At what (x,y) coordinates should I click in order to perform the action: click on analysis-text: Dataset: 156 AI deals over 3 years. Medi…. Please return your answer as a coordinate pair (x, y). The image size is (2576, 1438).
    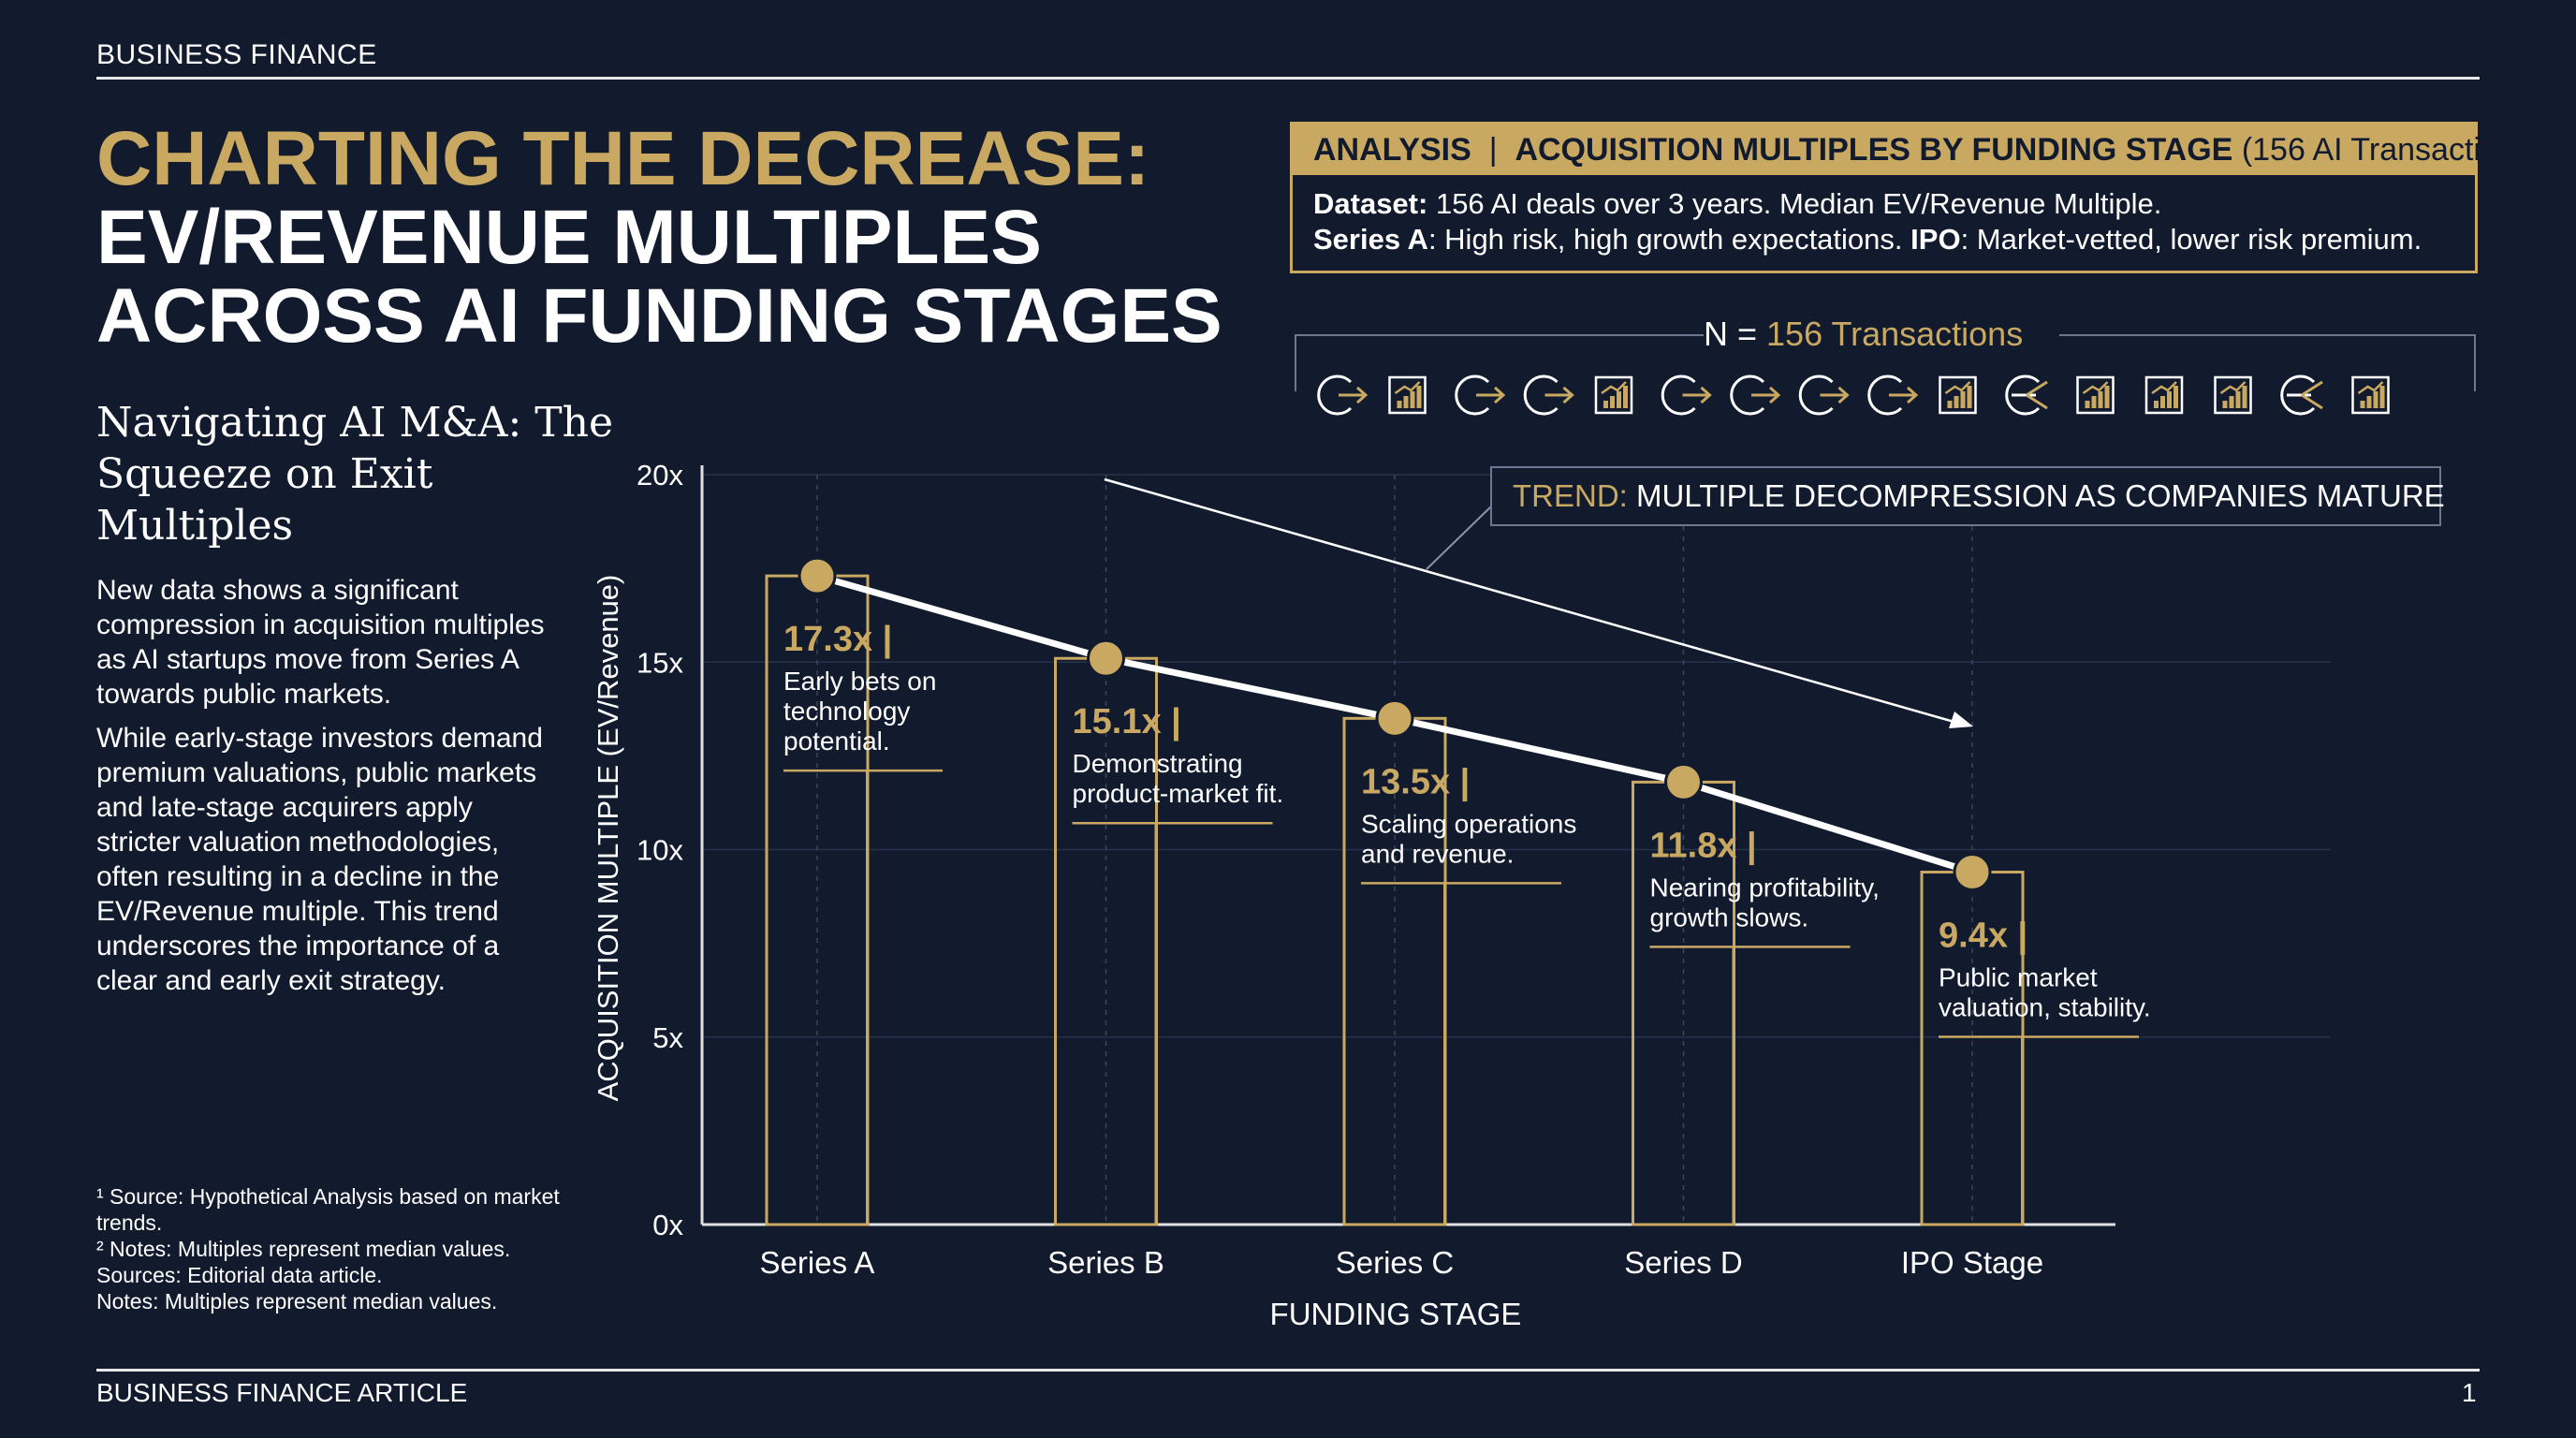
    Looking at the image, I should click on (1867, 221).